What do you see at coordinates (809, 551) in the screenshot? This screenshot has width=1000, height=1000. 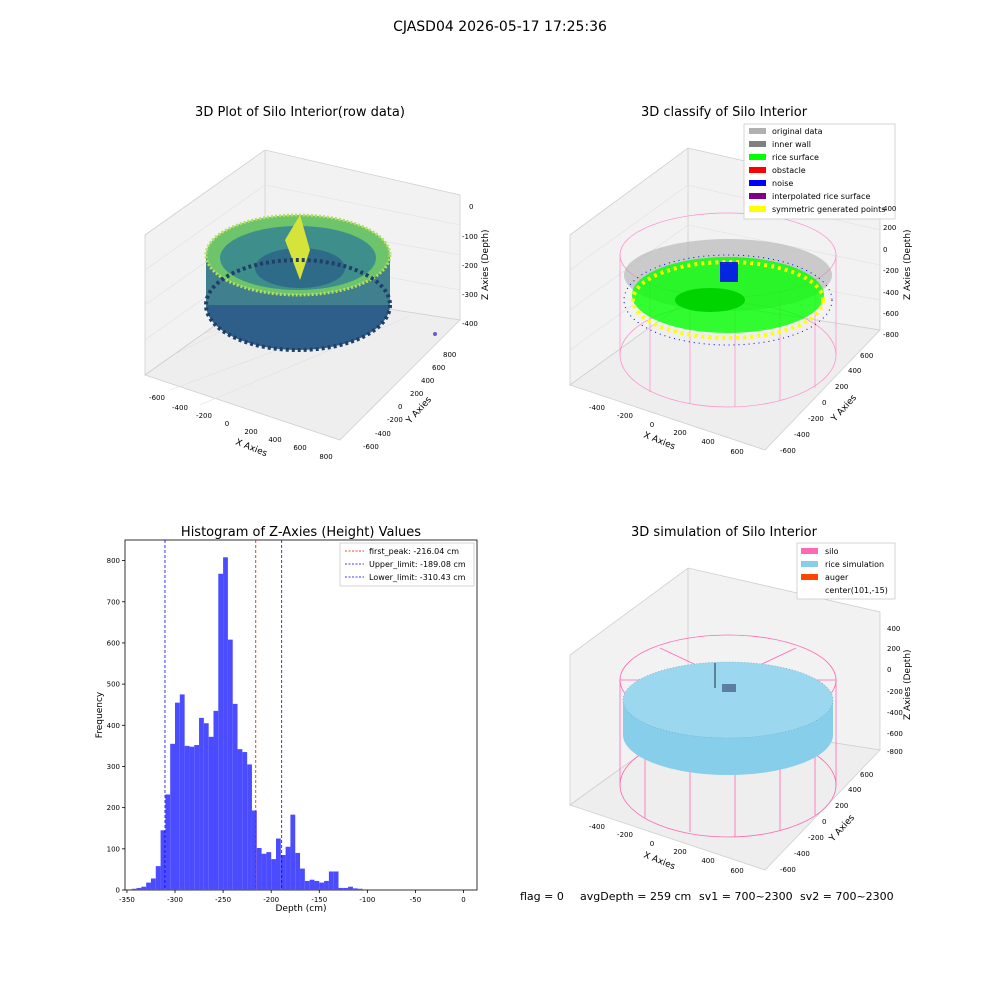 I see `legend-swatch-silo` at bounding box center [809, 551].